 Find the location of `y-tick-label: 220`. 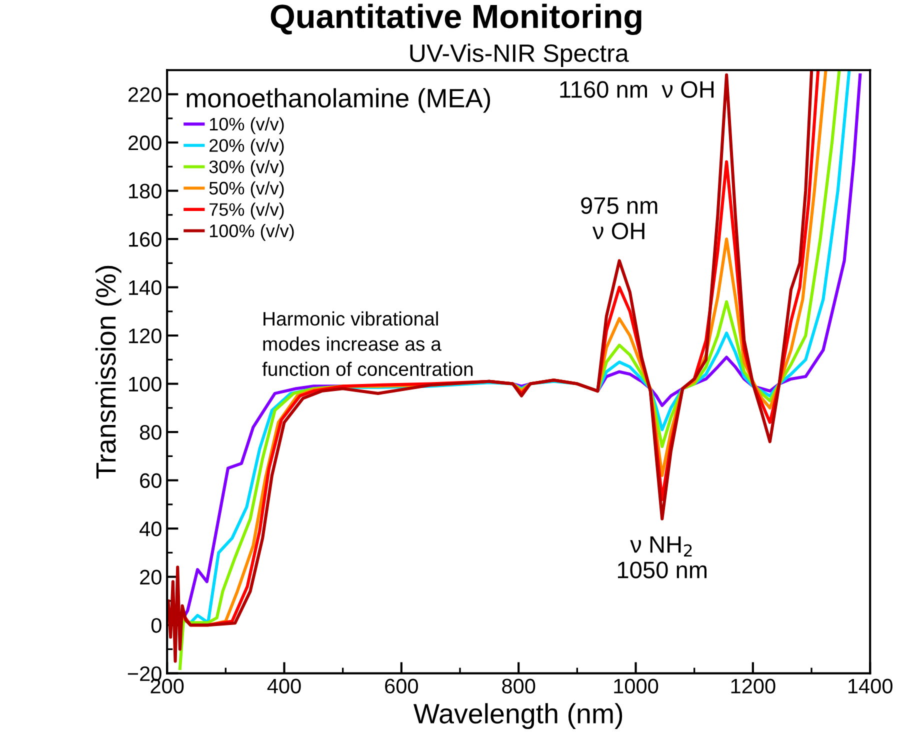

y-tick-label: 220 is located at coordinates (145, 94).